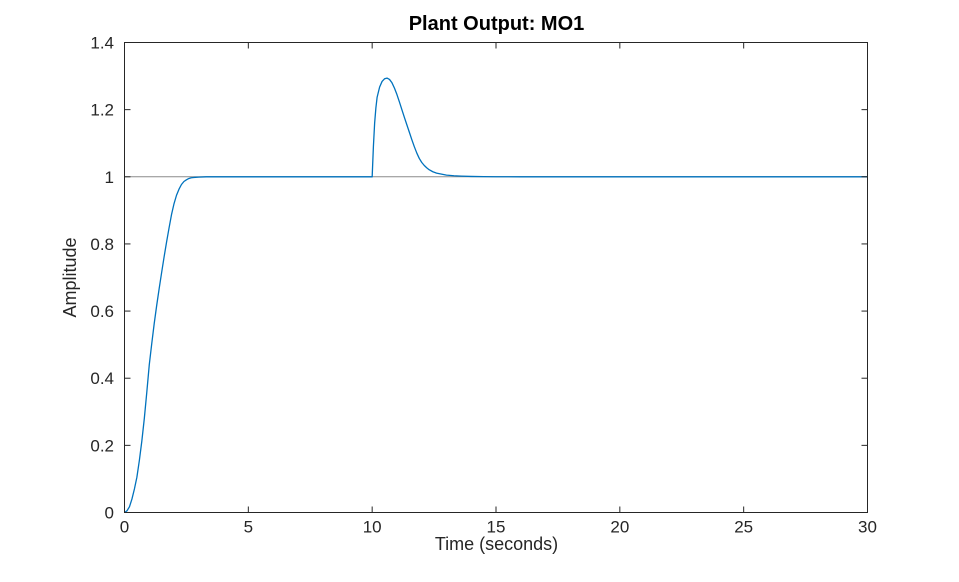  Describe the element at coordinates (497, 24) in the screenshot. I see `plot-title: Plant Output: MO1` at that location.